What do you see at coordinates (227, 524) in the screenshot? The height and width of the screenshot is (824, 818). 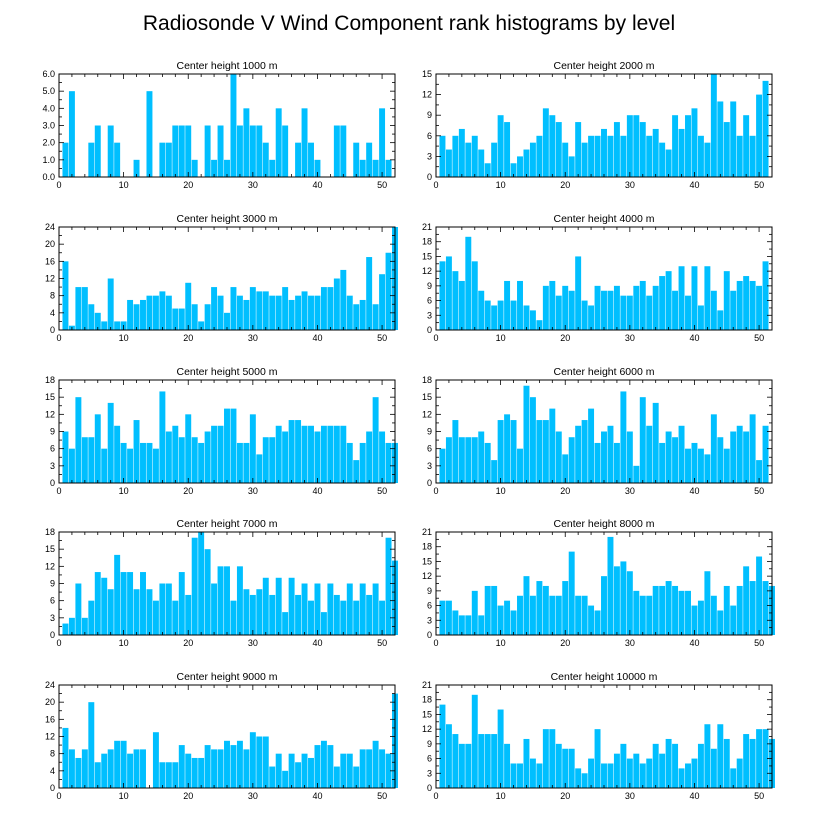 I see `panel-title: Center height 7000 m` at bounding box center [227, 524].